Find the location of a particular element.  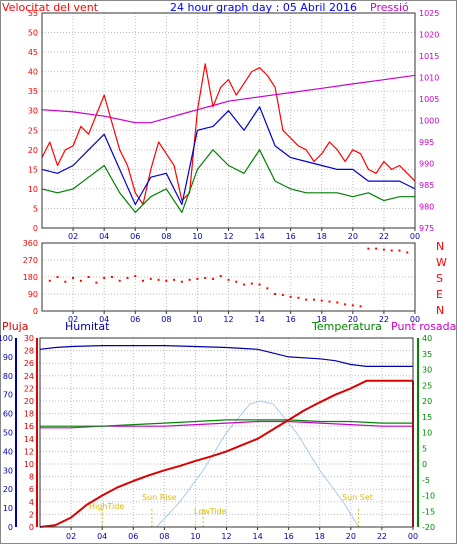

p2-xtick-label: 14 is located at coordinates (259, 319).